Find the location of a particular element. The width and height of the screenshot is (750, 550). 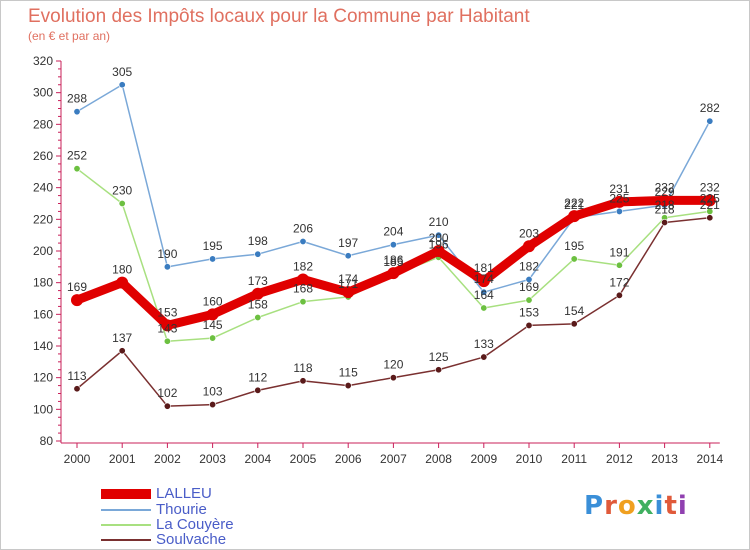

y-tick-label: 140 is located at coordinates (43, 346).